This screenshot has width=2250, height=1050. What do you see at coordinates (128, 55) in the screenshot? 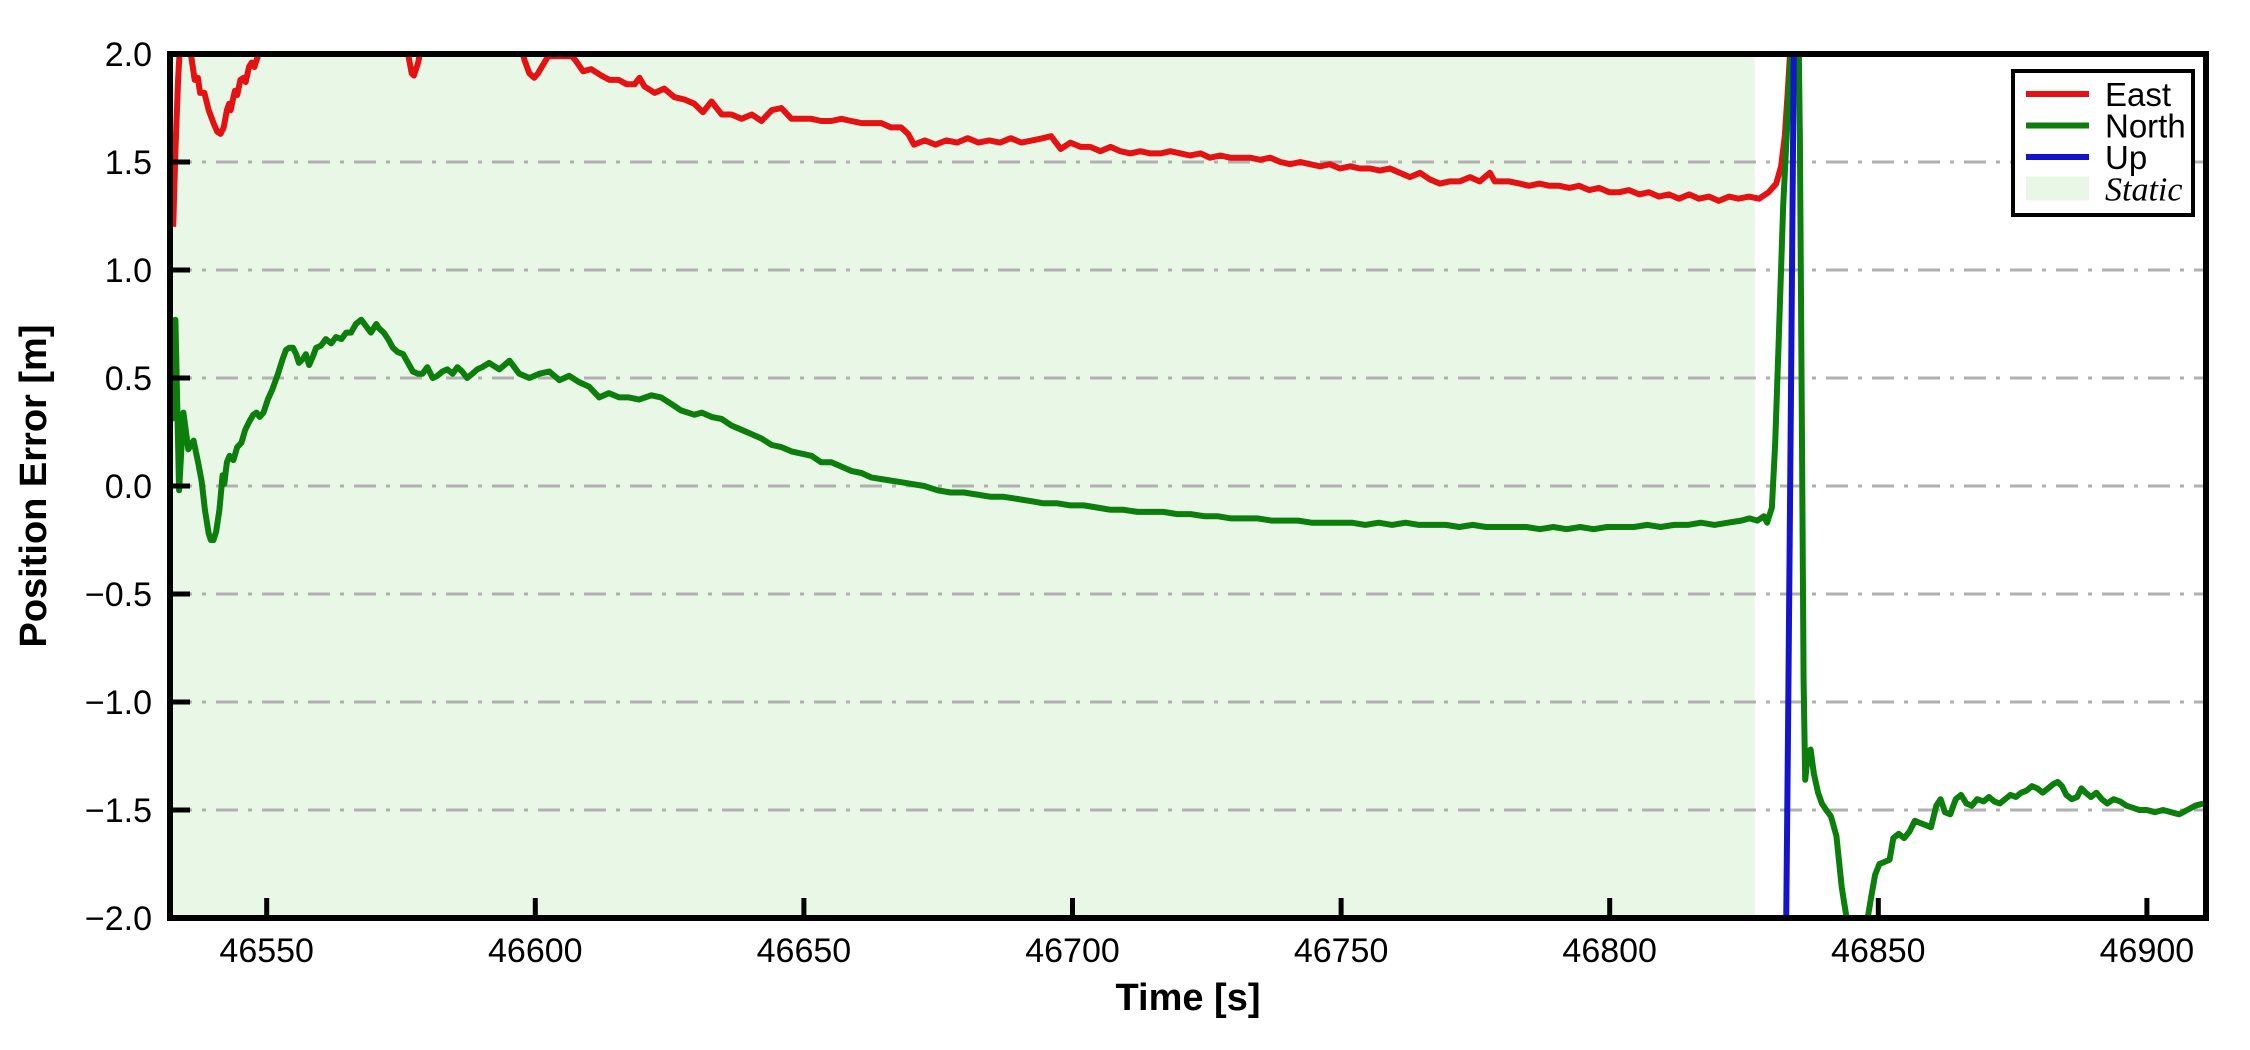
I see `y-tick-label-2: 2.0` at bounding box center [128, 55].